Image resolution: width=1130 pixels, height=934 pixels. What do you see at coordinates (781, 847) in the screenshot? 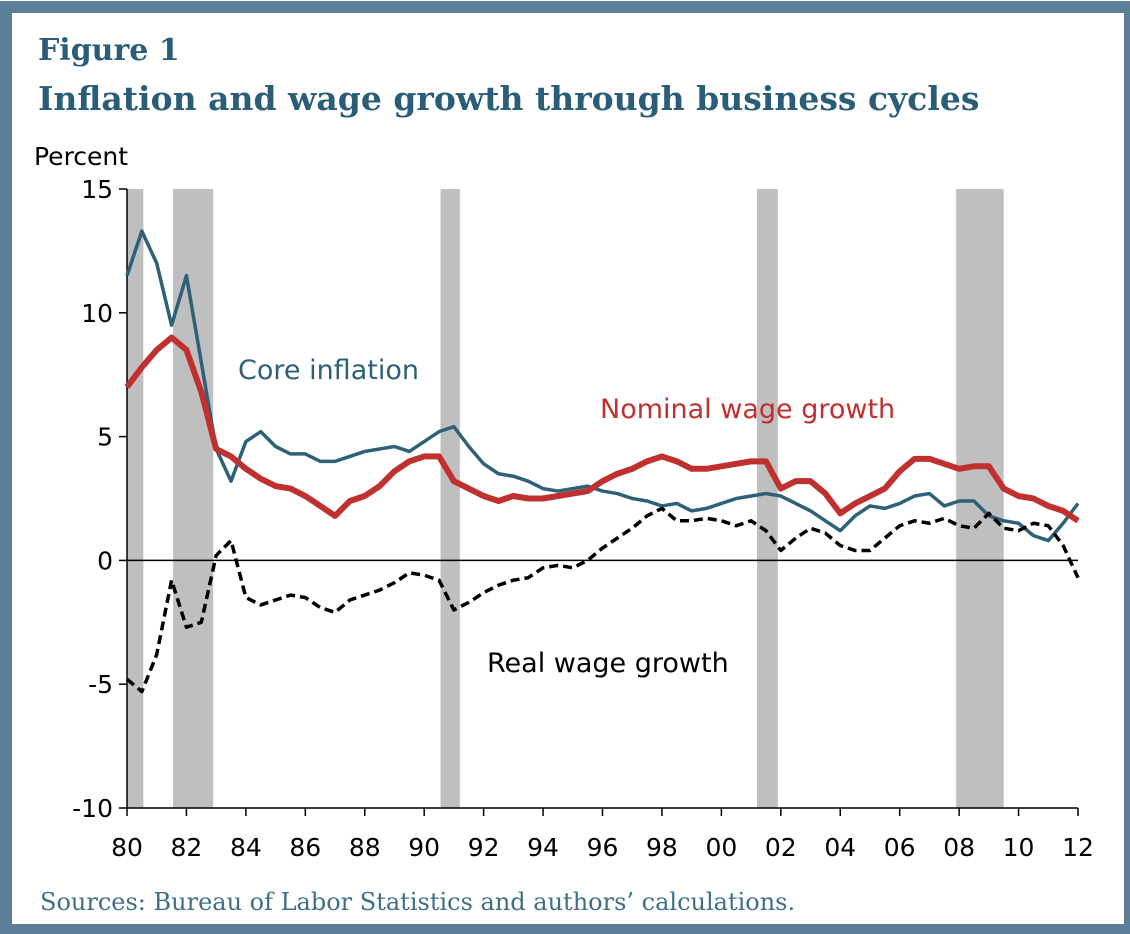
I see `x-tick-label: 02` at bounding box center [781, 847].